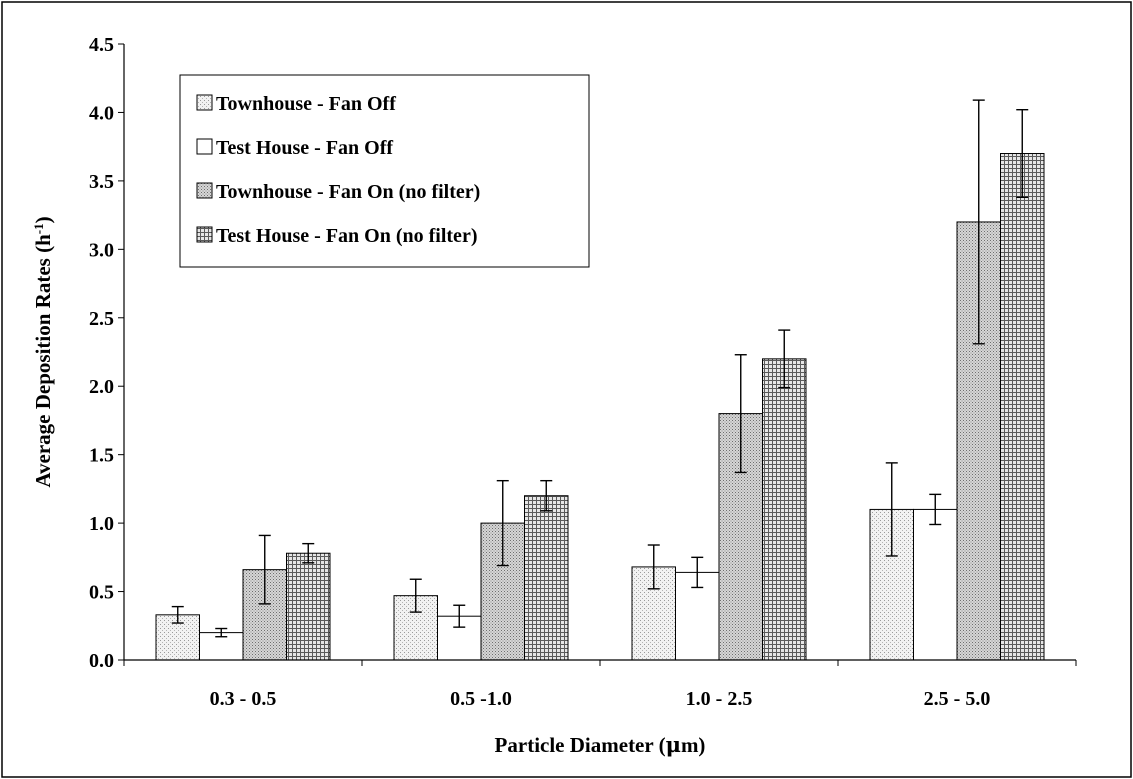 This screenshot has width=1133, height=779. What do you see at coordinates (106, 353) in the screenshot?
I see `y-axis-ticks: 0.0 0.5 1.0 1.5 2.0 2.5 3.0 3.5 4.0 4.5` at bounding box center [106, 353].